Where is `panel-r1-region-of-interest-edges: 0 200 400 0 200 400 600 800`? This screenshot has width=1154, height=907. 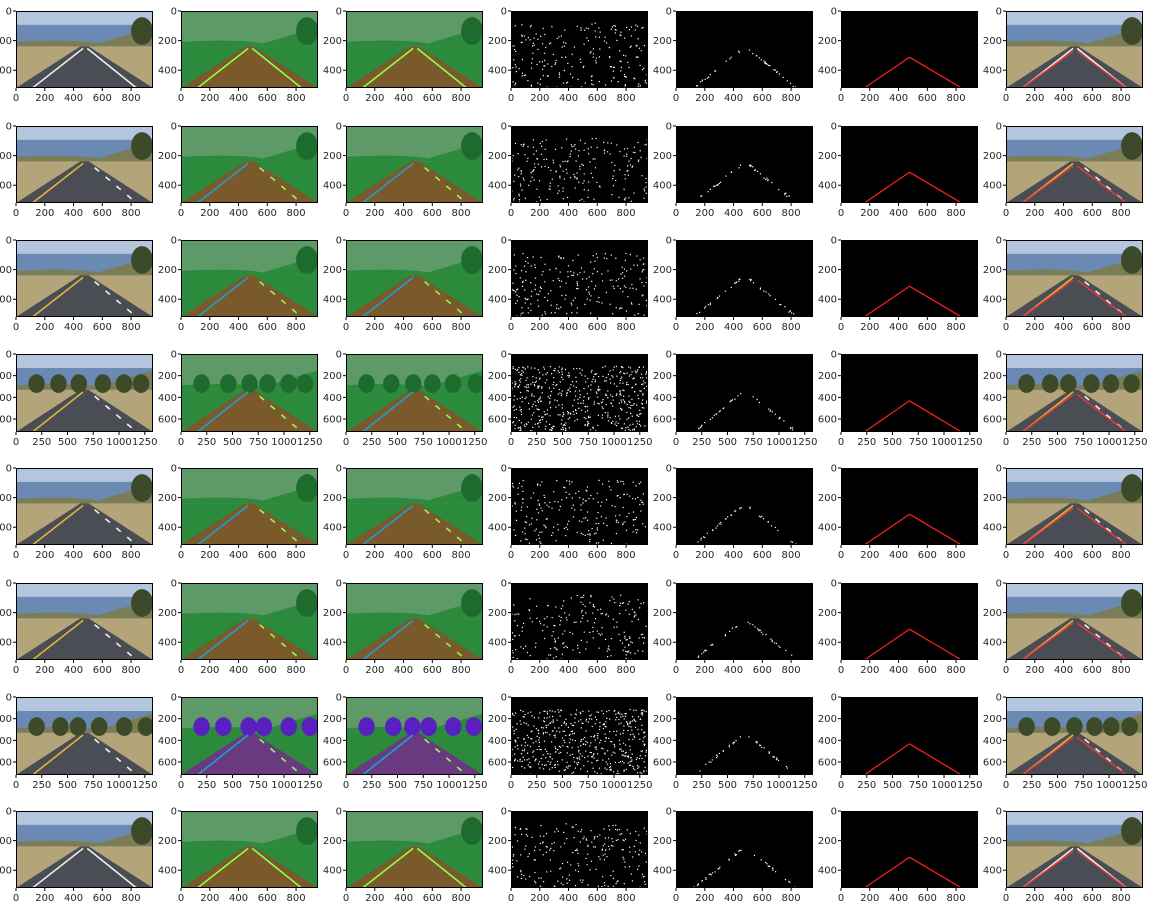 panel-r1-region-of-interest-edges: 0 200 400 0 200 400 600 800 is located at coordinates (733, 56).